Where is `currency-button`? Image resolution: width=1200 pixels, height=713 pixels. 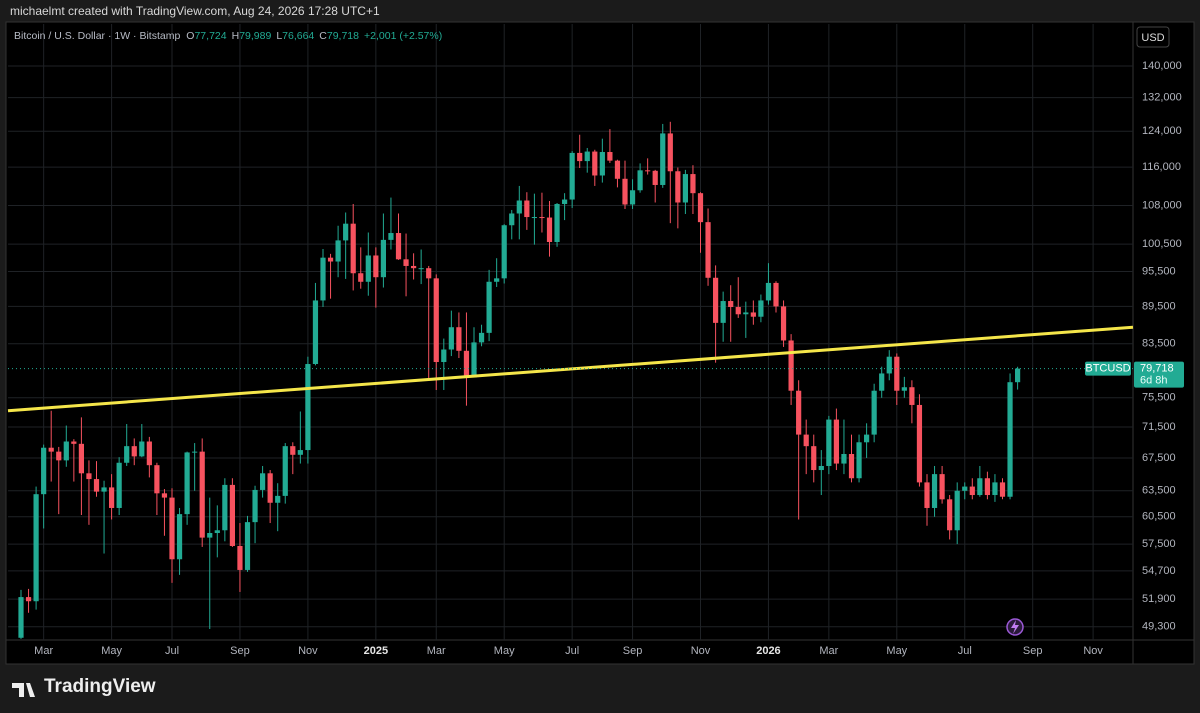
currency-button is located at coordinates (1153, 37).